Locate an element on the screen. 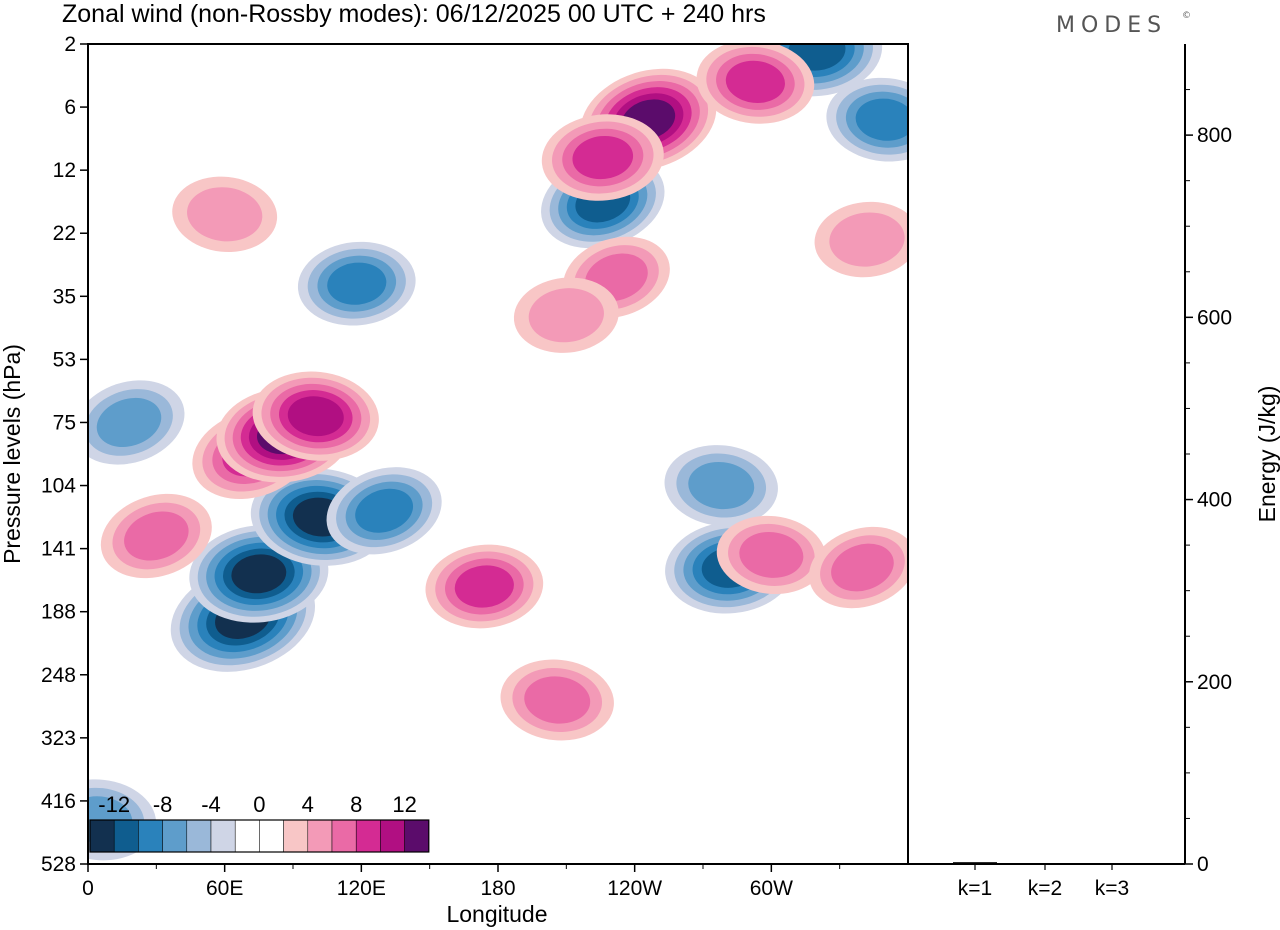  x-tick-label: 60E is located at coordinates (224, 888).